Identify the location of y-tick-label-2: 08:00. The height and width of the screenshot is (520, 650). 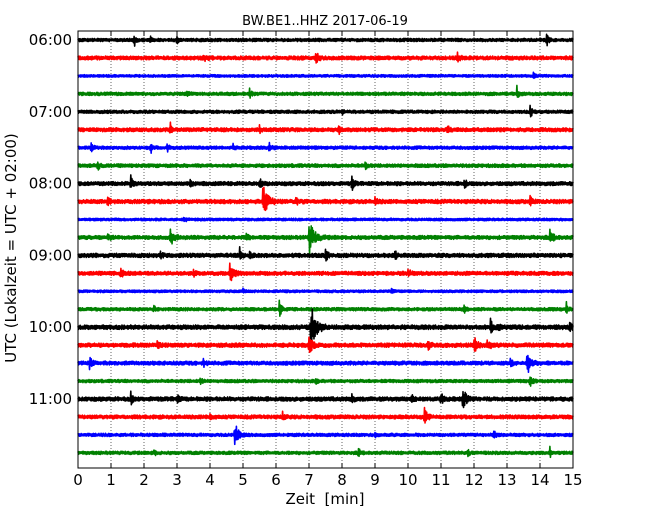
(50, 184).